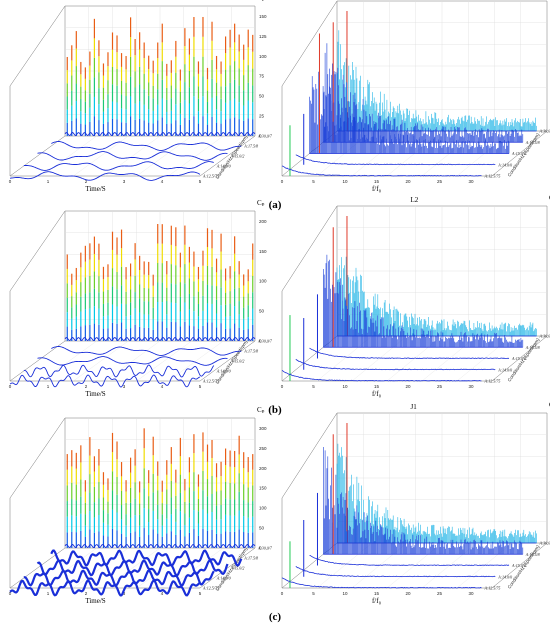 The image size is (550, 628). Describe the element at coordinates (345, 181) in the screenshot. I see `x-tick-label: 10` at that location.